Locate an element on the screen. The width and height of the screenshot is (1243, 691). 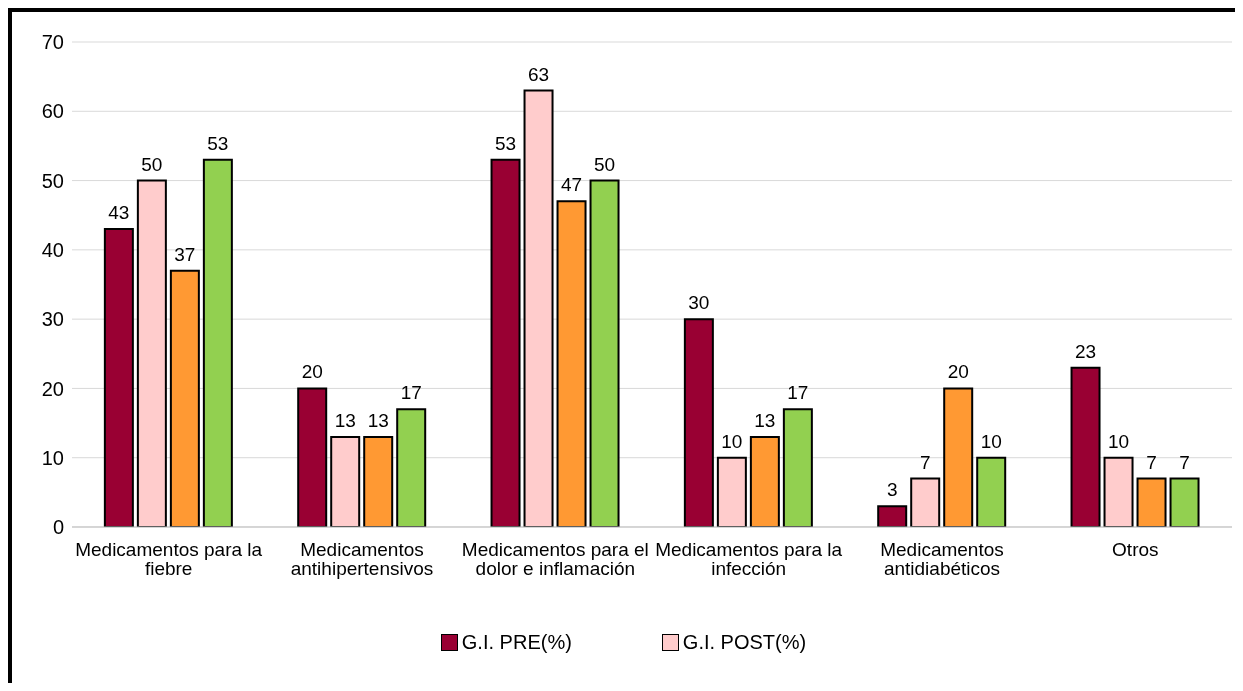
data-label: 37 is located at coordinates (185, 254).